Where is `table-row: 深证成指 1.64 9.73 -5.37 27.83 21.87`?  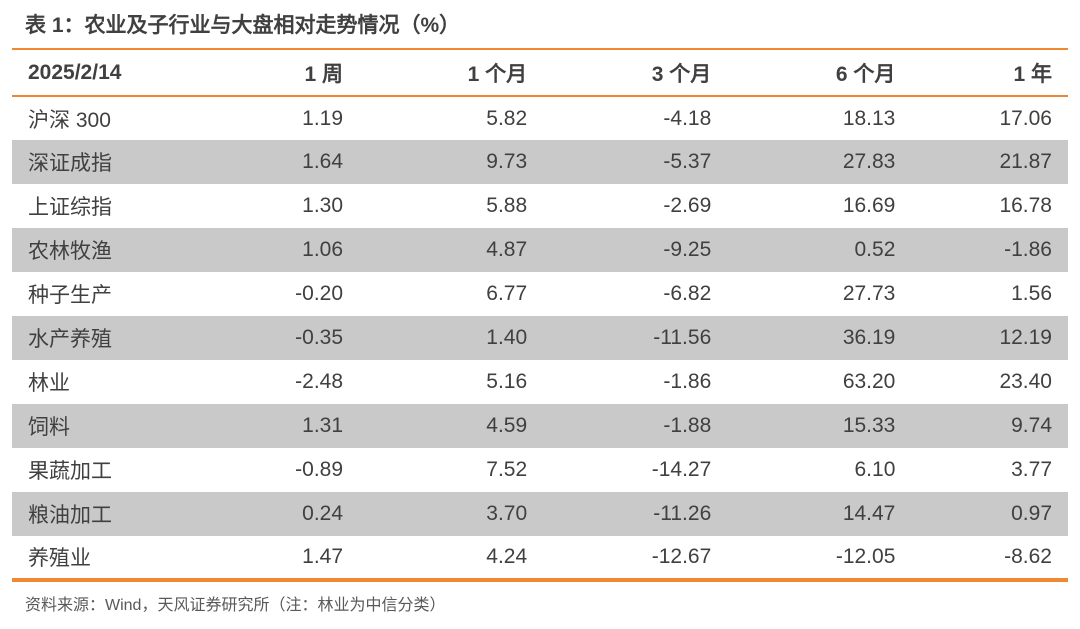 table-row: 深证成指 1.64 9.73 -5.37 27.83 21.87 is located at coordinates (540, 162).